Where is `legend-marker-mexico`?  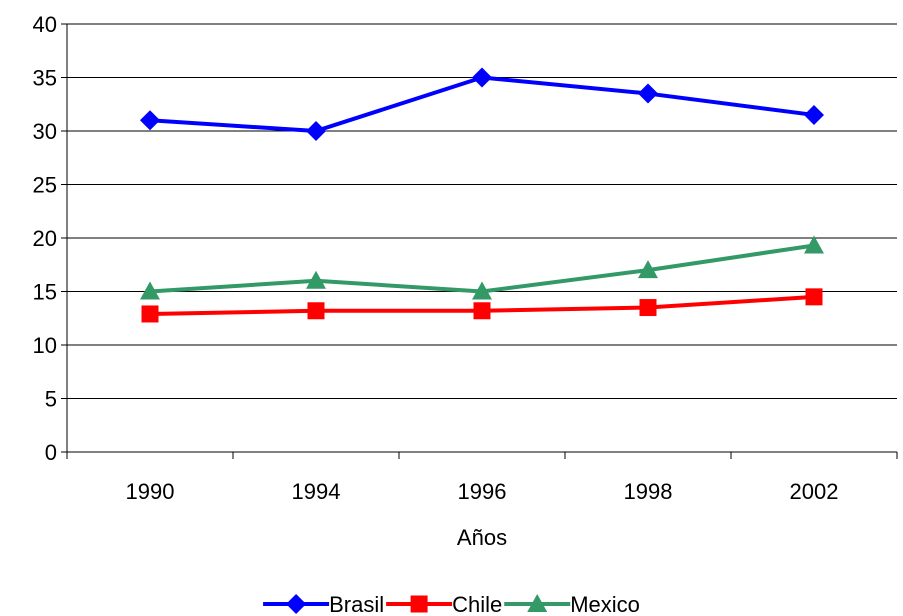 legend-marker-mexico is located at coordinates (537, 603).